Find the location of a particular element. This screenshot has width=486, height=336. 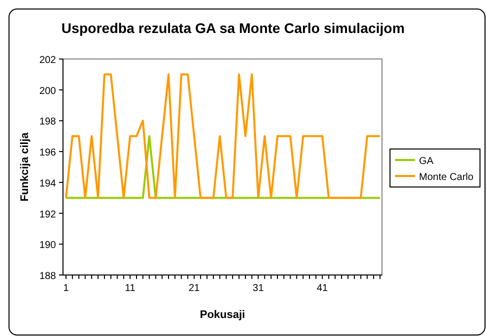

x-tick-label: 11 is located at coordinates (130, 288).